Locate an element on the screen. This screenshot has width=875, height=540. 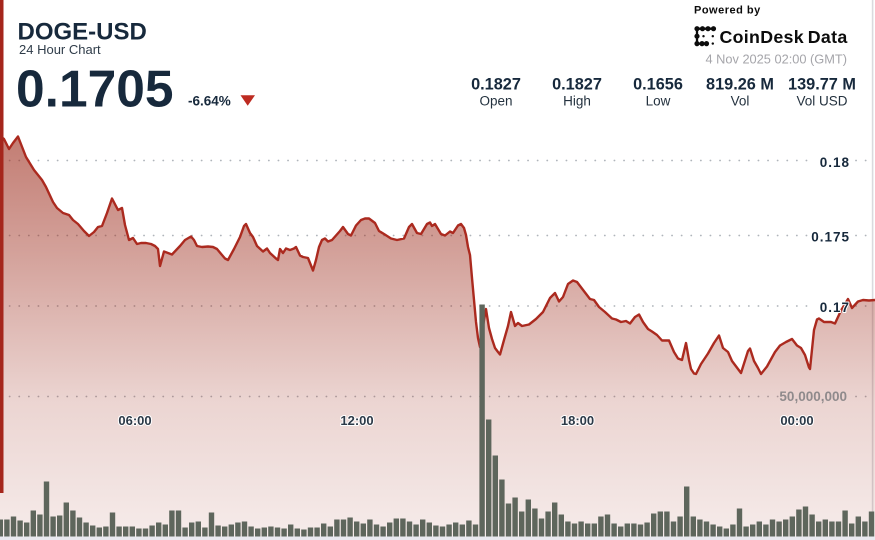
svg-text: DOGE-USD is located at coordinates (82, 31).